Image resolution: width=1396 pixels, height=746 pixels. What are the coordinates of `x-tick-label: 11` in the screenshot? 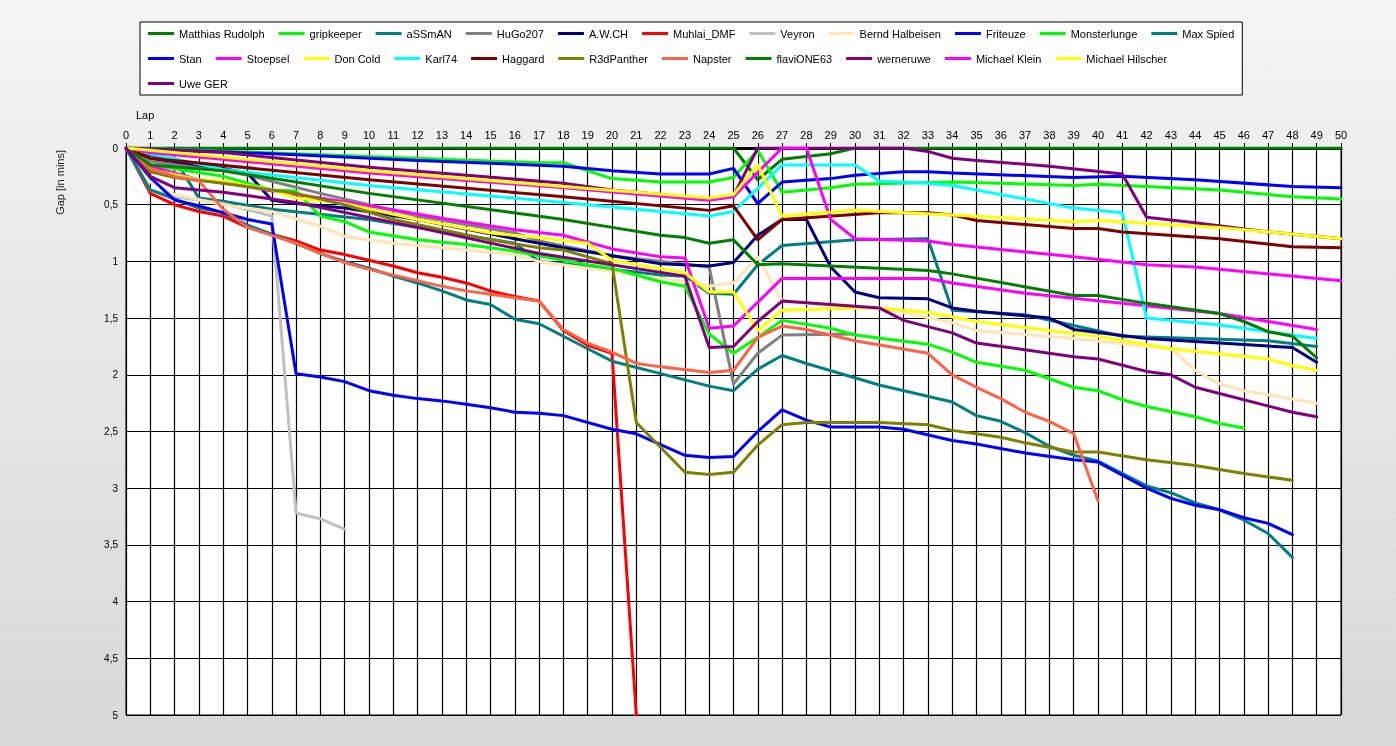 It's located at (393, 134).